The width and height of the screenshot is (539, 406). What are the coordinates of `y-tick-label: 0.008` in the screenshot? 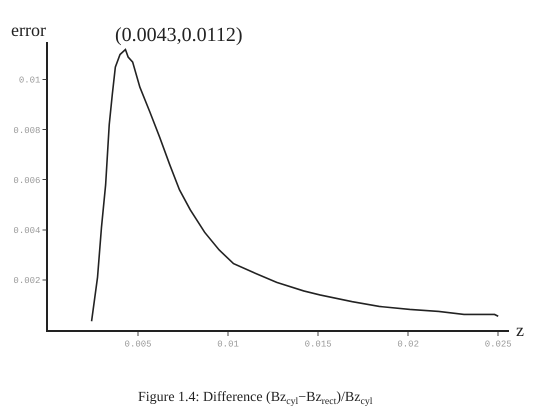 It's located at (26, 131).